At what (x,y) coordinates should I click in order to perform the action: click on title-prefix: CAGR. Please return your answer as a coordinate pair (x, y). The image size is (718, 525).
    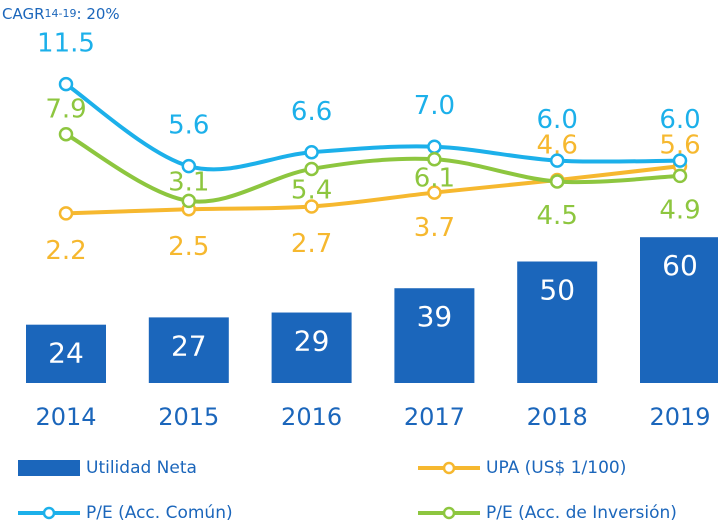
    Looking at the image, I should click on (23, 14).